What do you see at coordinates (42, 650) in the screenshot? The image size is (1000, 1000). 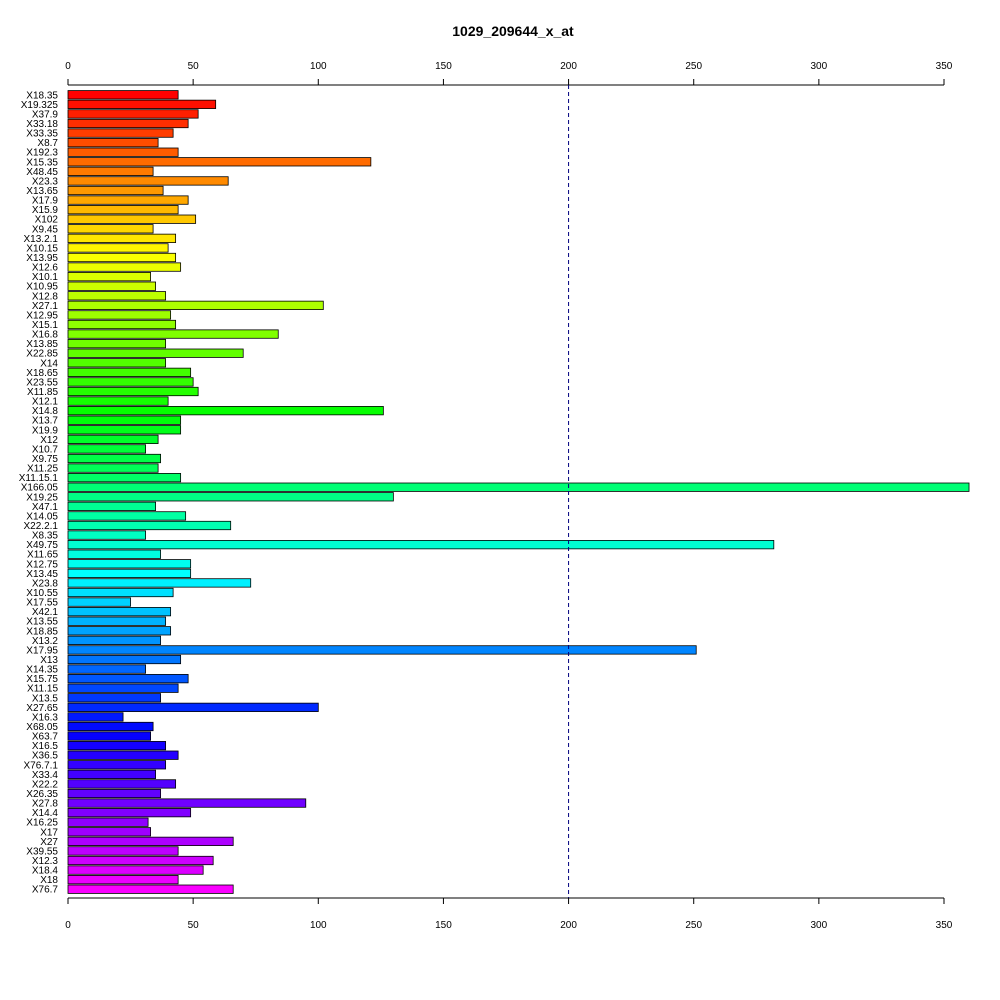 I see `category-label: X17.95` at bounding box center [42, 650].